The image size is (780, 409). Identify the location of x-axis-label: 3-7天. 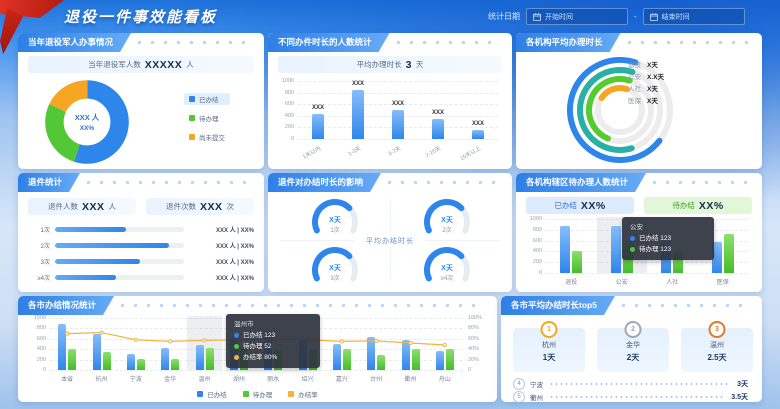
(394, 151).